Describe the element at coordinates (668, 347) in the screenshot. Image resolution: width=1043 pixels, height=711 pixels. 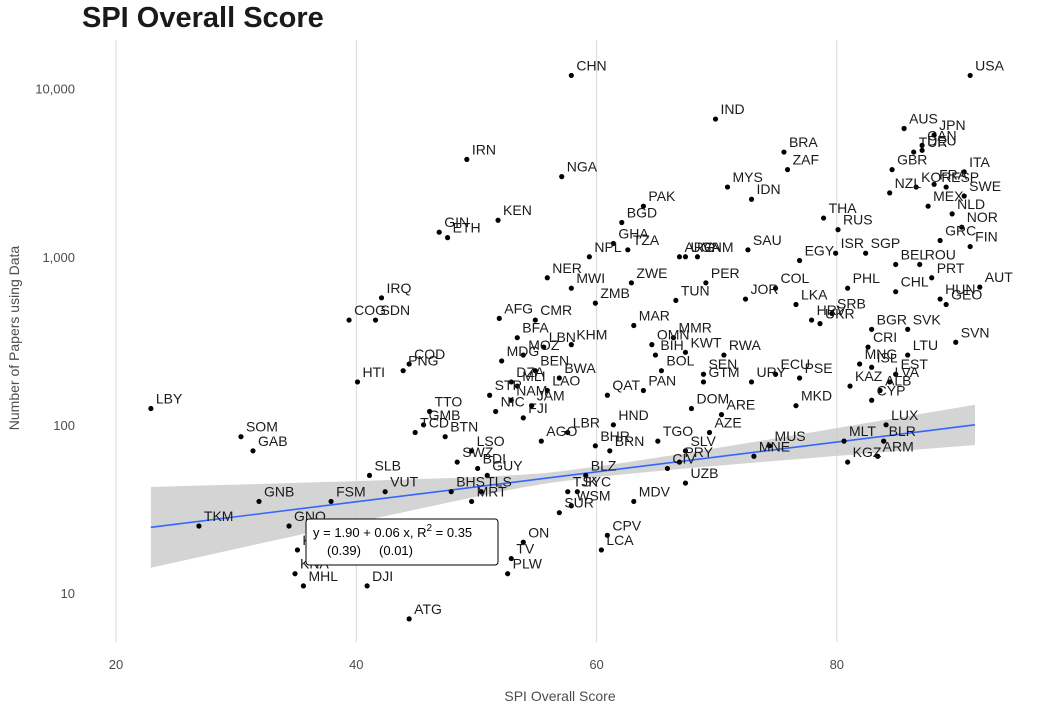
I see `data-point-group: BIH` at that location.